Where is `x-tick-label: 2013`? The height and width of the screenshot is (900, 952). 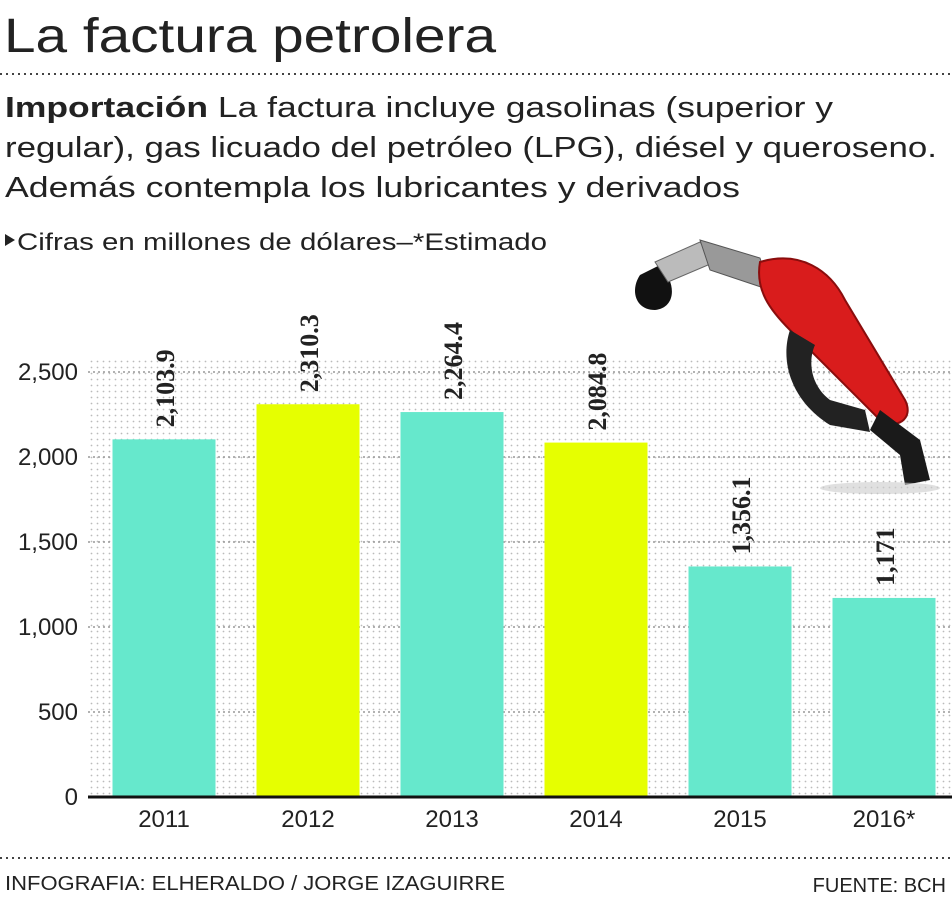
x-tick-label: 2013 is located at coordinates (451, 819).